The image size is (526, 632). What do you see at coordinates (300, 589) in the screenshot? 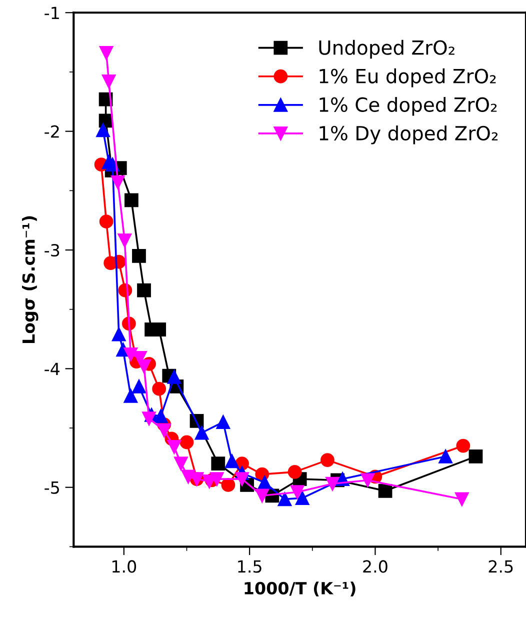
I see `x-axis-title: 1000/T (K⁻¹)` at bounding box center [300, 589].